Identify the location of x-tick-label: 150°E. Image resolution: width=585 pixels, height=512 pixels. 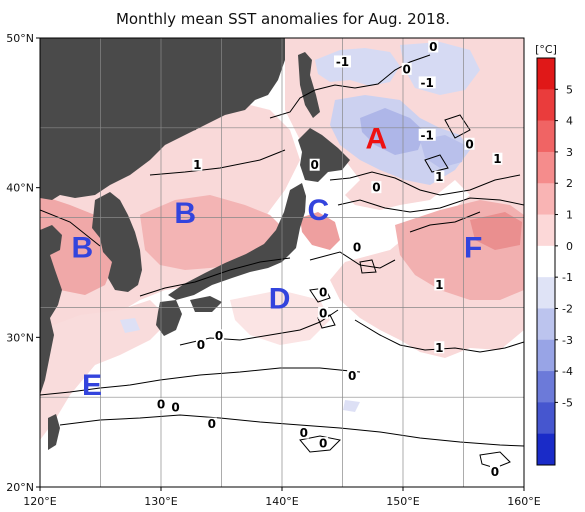
(402, 501).